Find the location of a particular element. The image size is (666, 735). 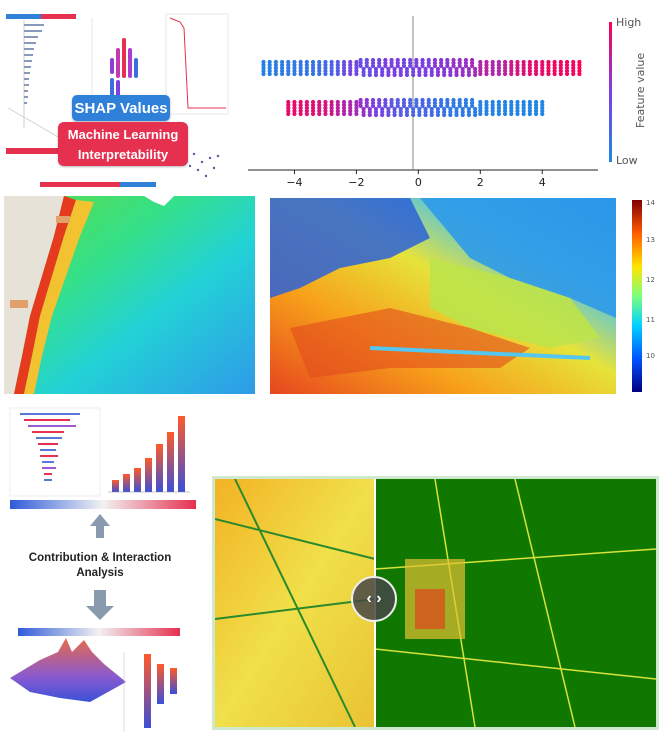

raster-map-left is located at coordinates (129, 295).